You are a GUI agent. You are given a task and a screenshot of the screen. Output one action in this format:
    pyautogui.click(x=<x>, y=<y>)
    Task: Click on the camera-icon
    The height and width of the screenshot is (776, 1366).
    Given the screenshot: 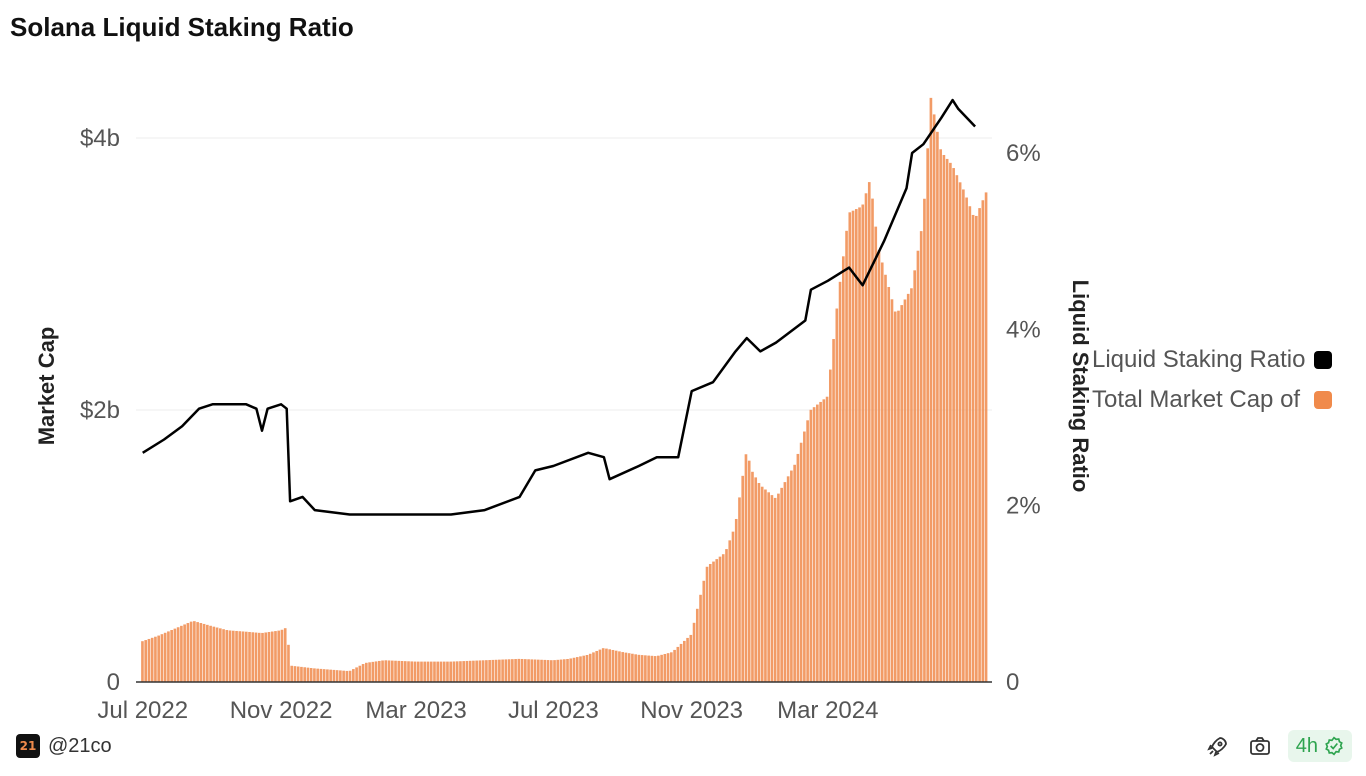 What is the action you would take?
    pyautogui.click(x=1260, y=746)
    